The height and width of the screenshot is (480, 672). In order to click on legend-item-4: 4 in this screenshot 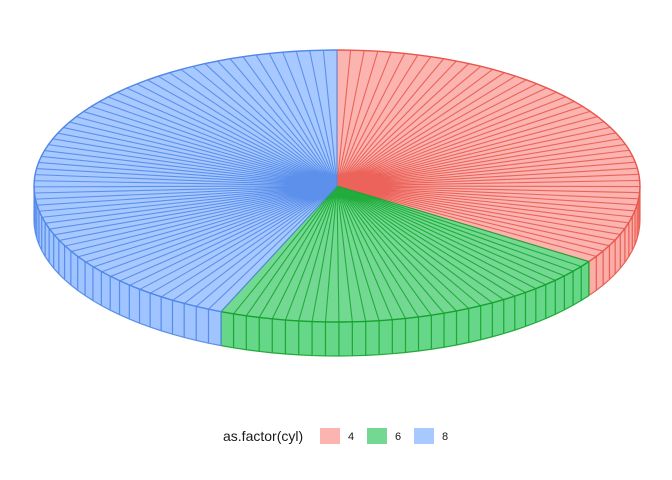, I will do `click(337, 436)`.